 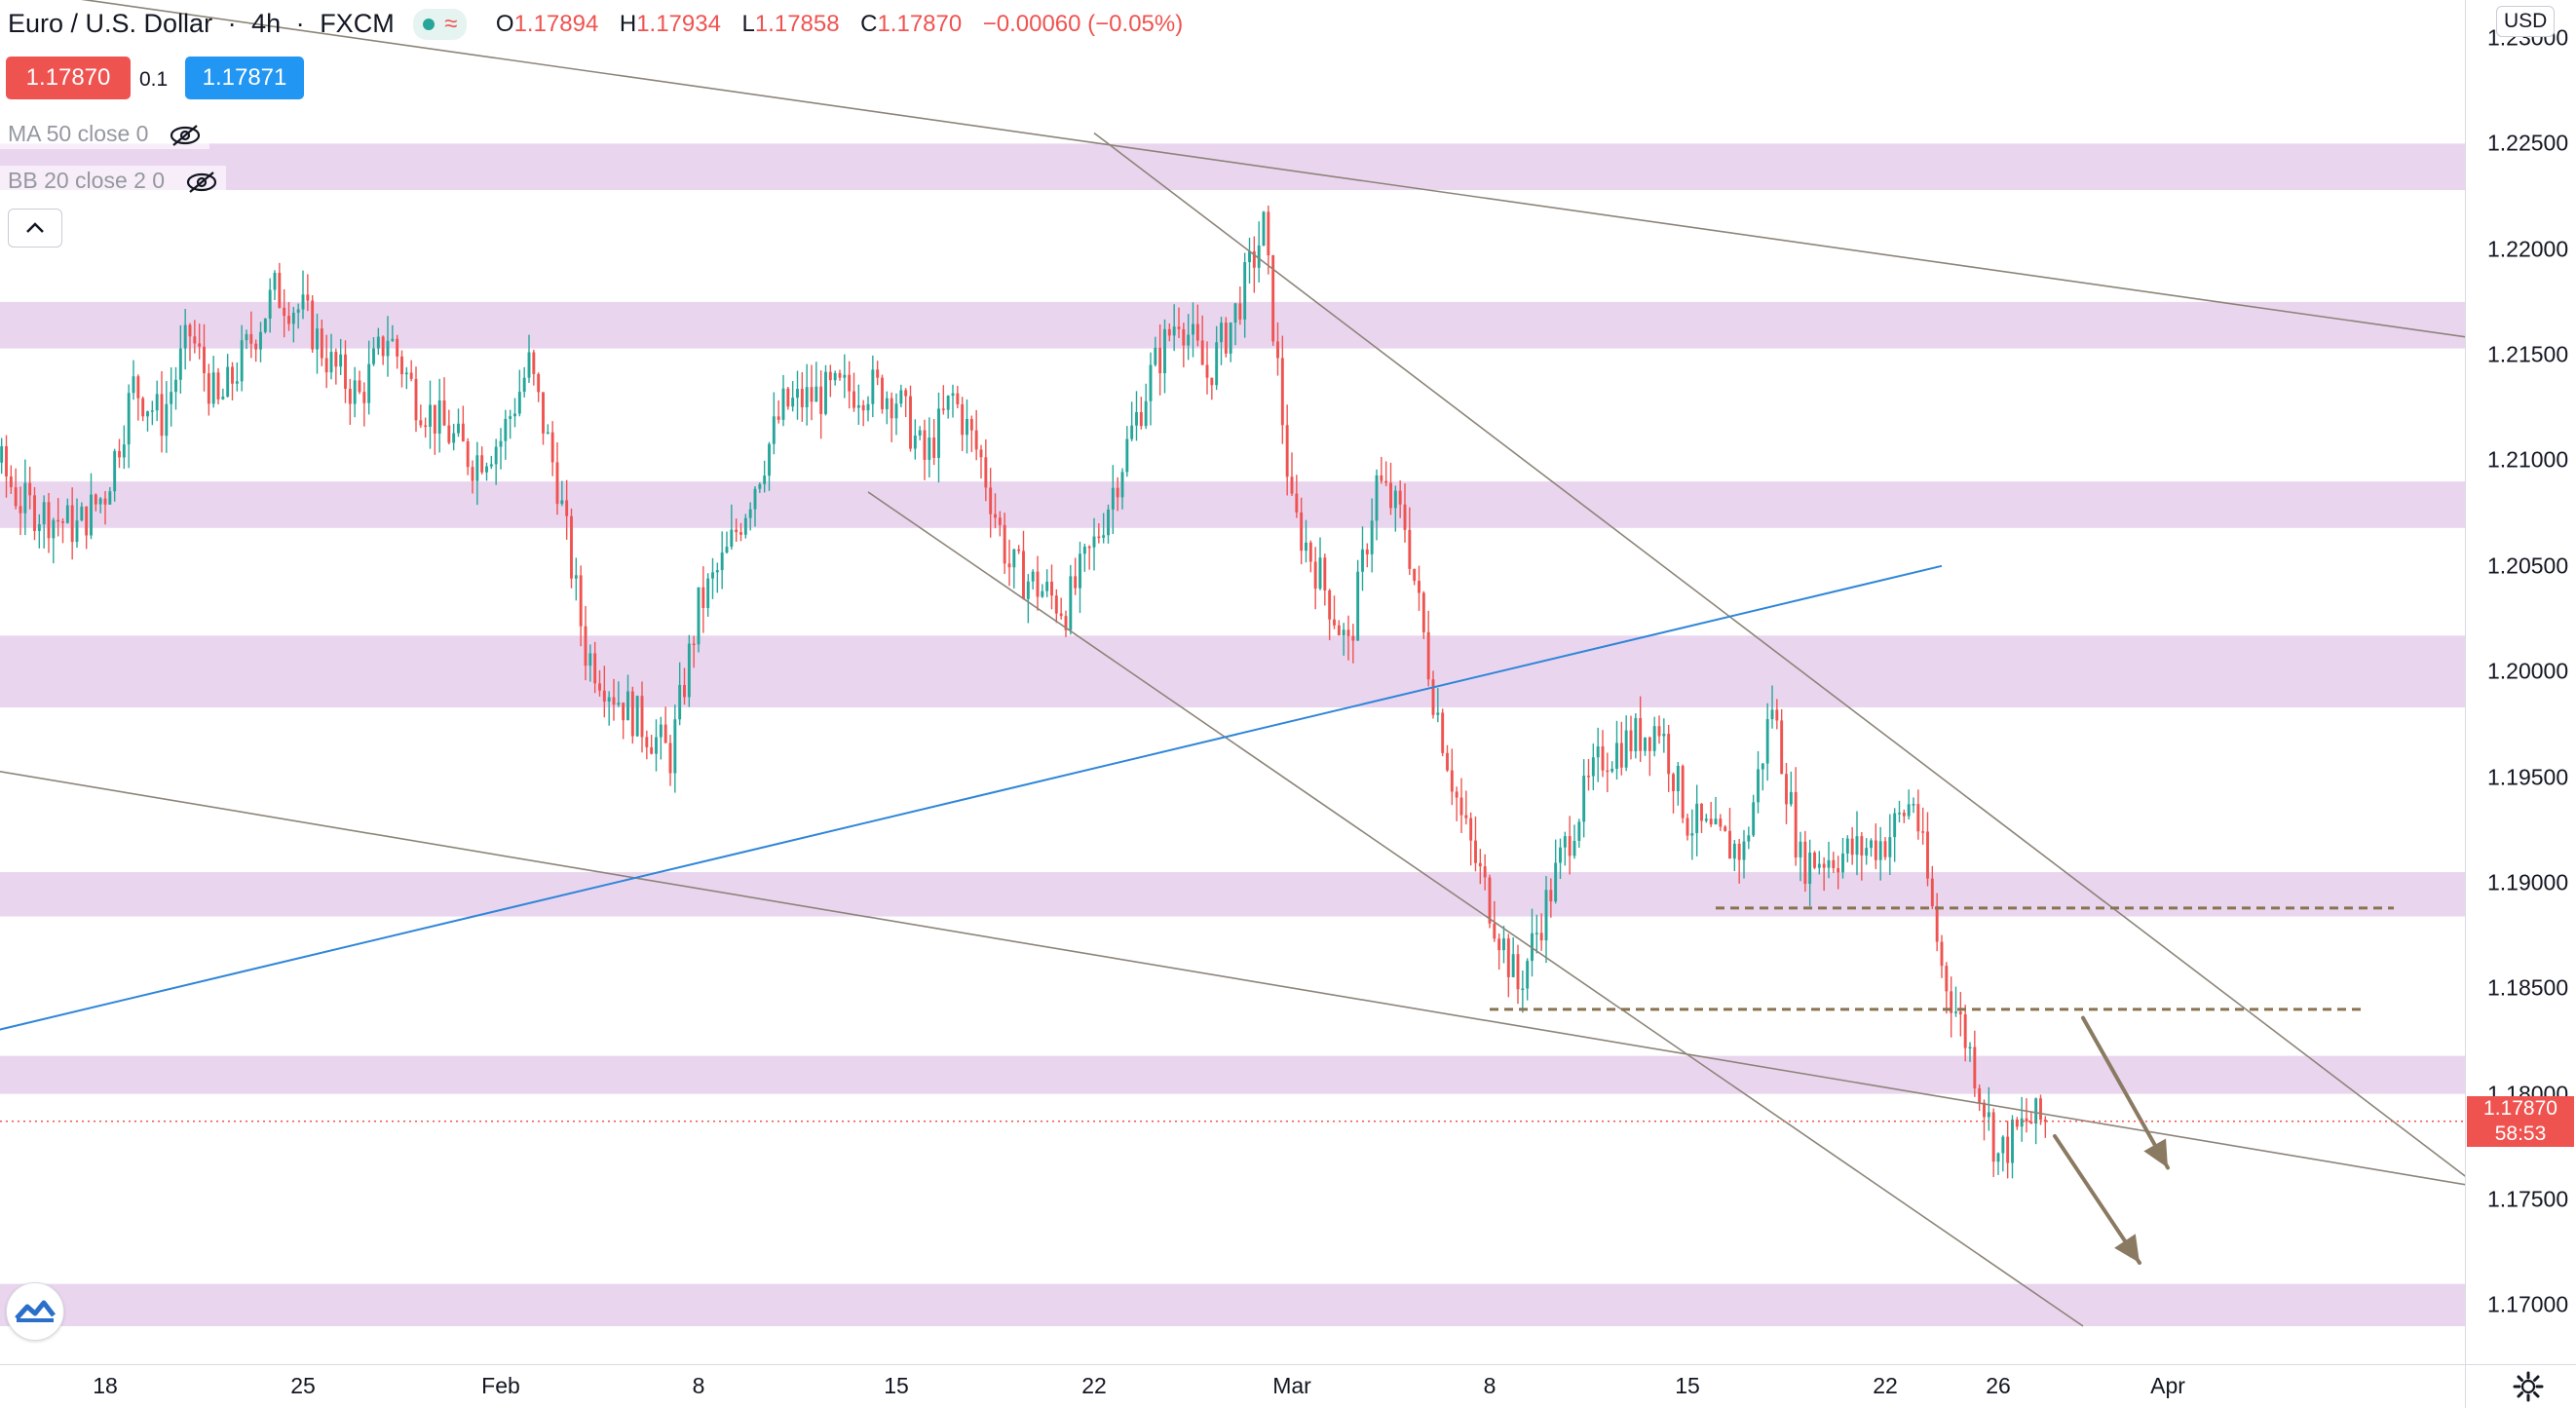 I want to click on symbol-name: Euro / U.S. Dollar, so click(x=110, y=24).